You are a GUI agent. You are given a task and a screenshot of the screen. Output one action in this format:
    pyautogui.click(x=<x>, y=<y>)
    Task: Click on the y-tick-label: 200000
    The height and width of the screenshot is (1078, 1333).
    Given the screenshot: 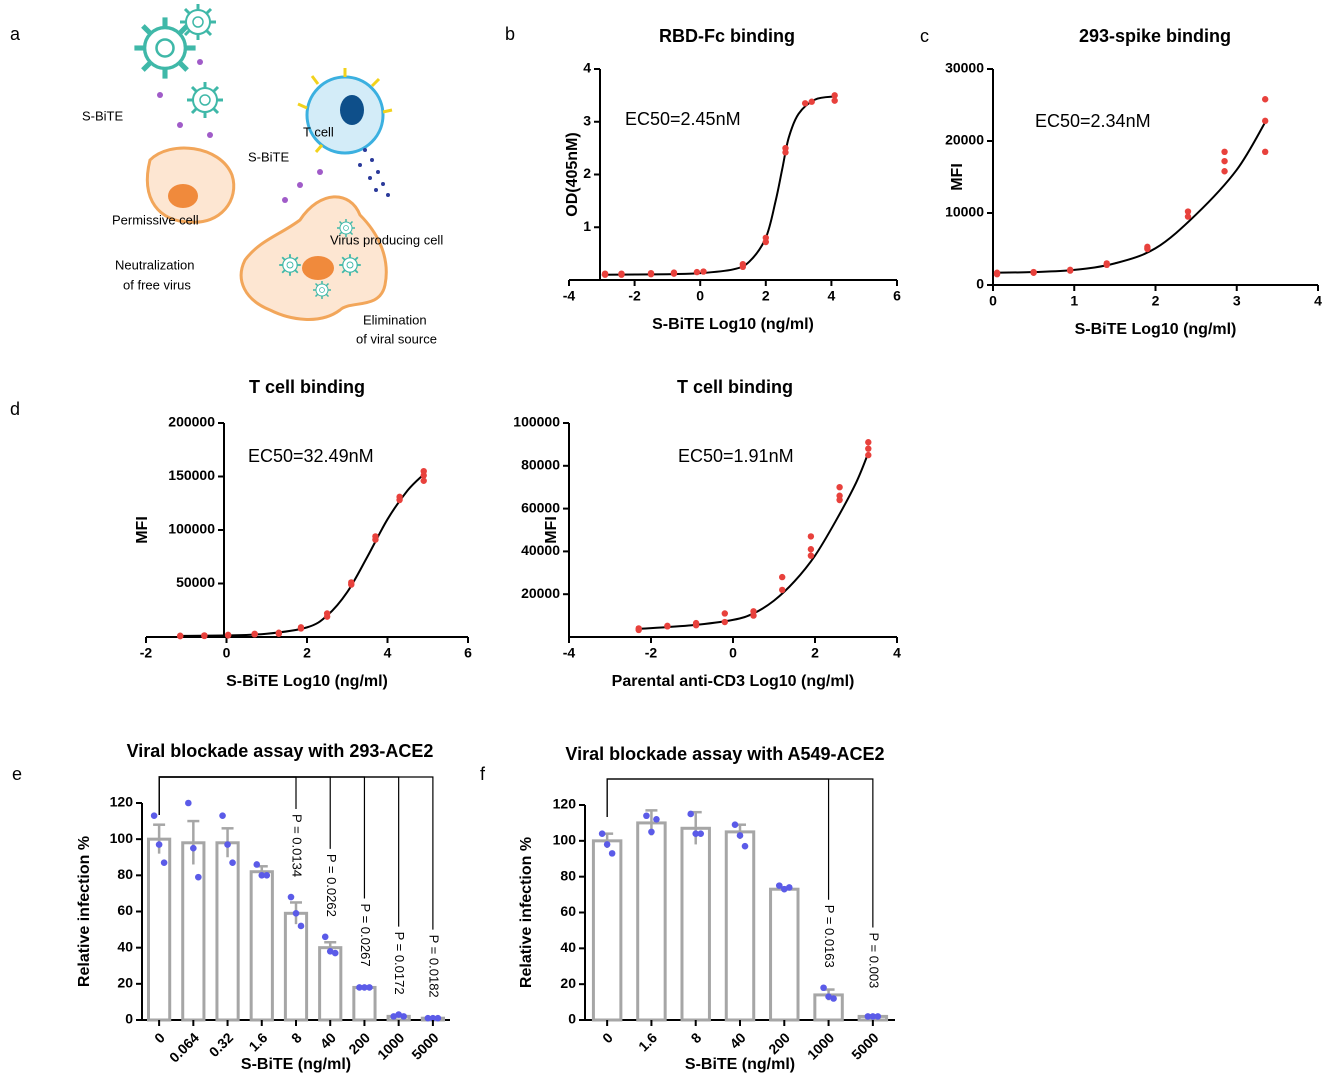 What is the action you would take?
    pyautogui.click(x=191, y=422)
    